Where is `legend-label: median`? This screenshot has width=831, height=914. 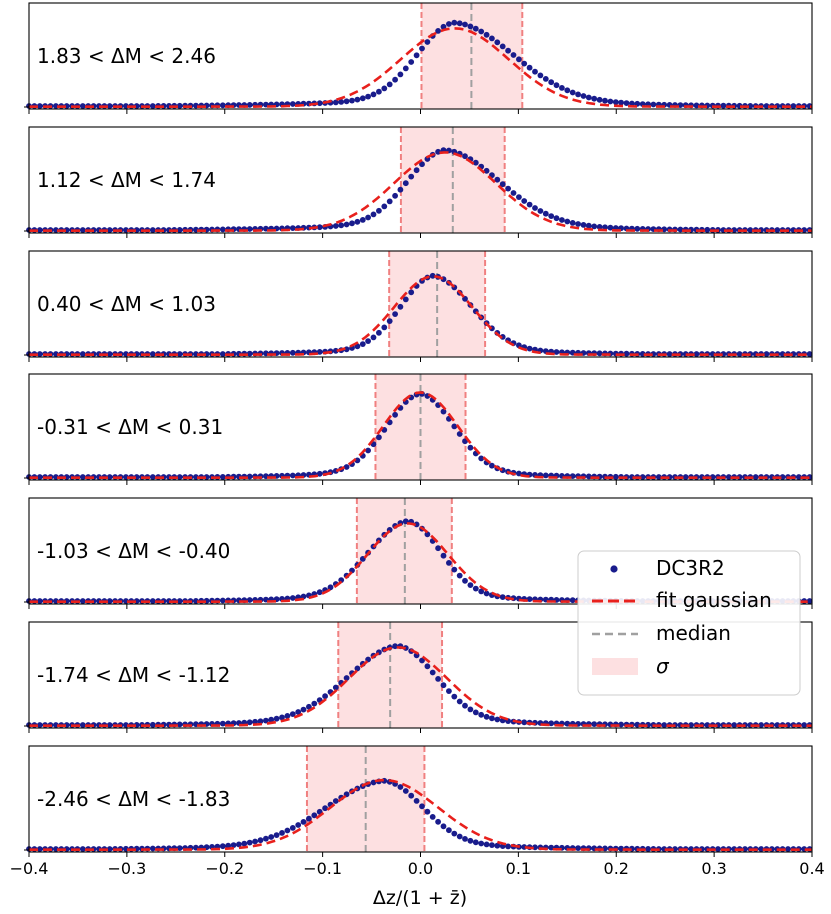 legend-label: median is located at coordinates (693, 633).